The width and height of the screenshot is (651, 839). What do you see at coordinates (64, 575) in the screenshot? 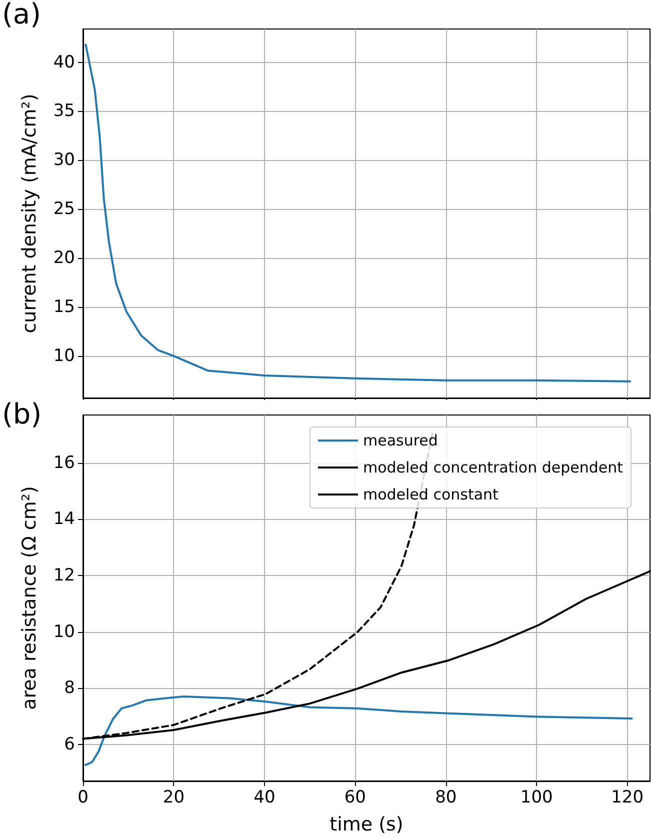
I see `y-tick-label: 12` at bounding box center [64, 575].